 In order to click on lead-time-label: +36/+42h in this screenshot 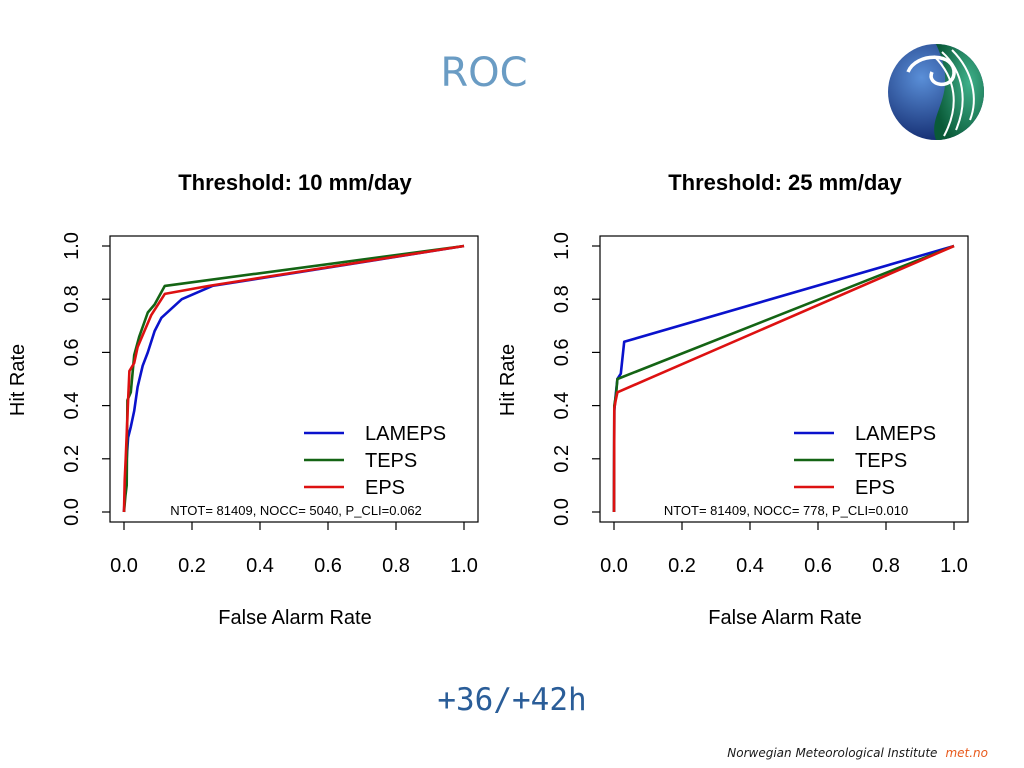, I will do `click(512, 700)`.